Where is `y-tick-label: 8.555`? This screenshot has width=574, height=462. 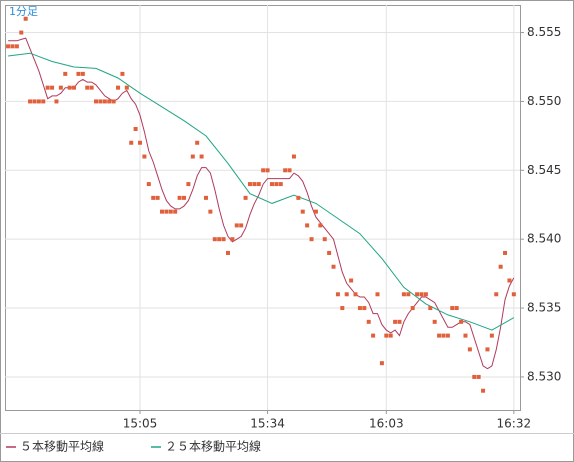 y-tick-label: 8.555 is located at coordinates (544, 32).